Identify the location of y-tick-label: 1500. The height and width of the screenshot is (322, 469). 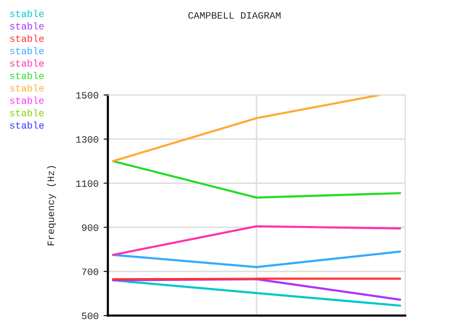
(87, 95).